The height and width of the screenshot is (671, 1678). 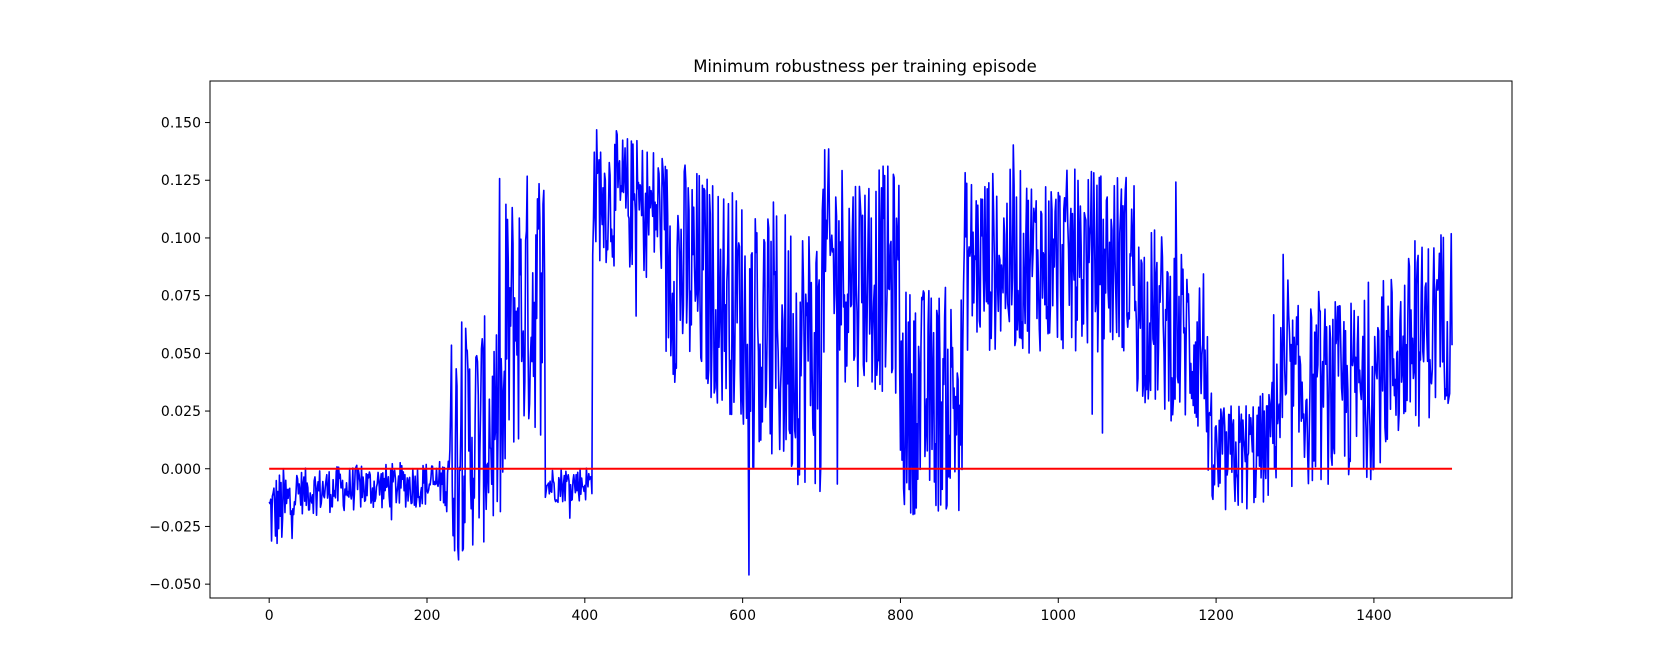 I want to click on y-tick-label: 0.150, so click(x=181, y=124).